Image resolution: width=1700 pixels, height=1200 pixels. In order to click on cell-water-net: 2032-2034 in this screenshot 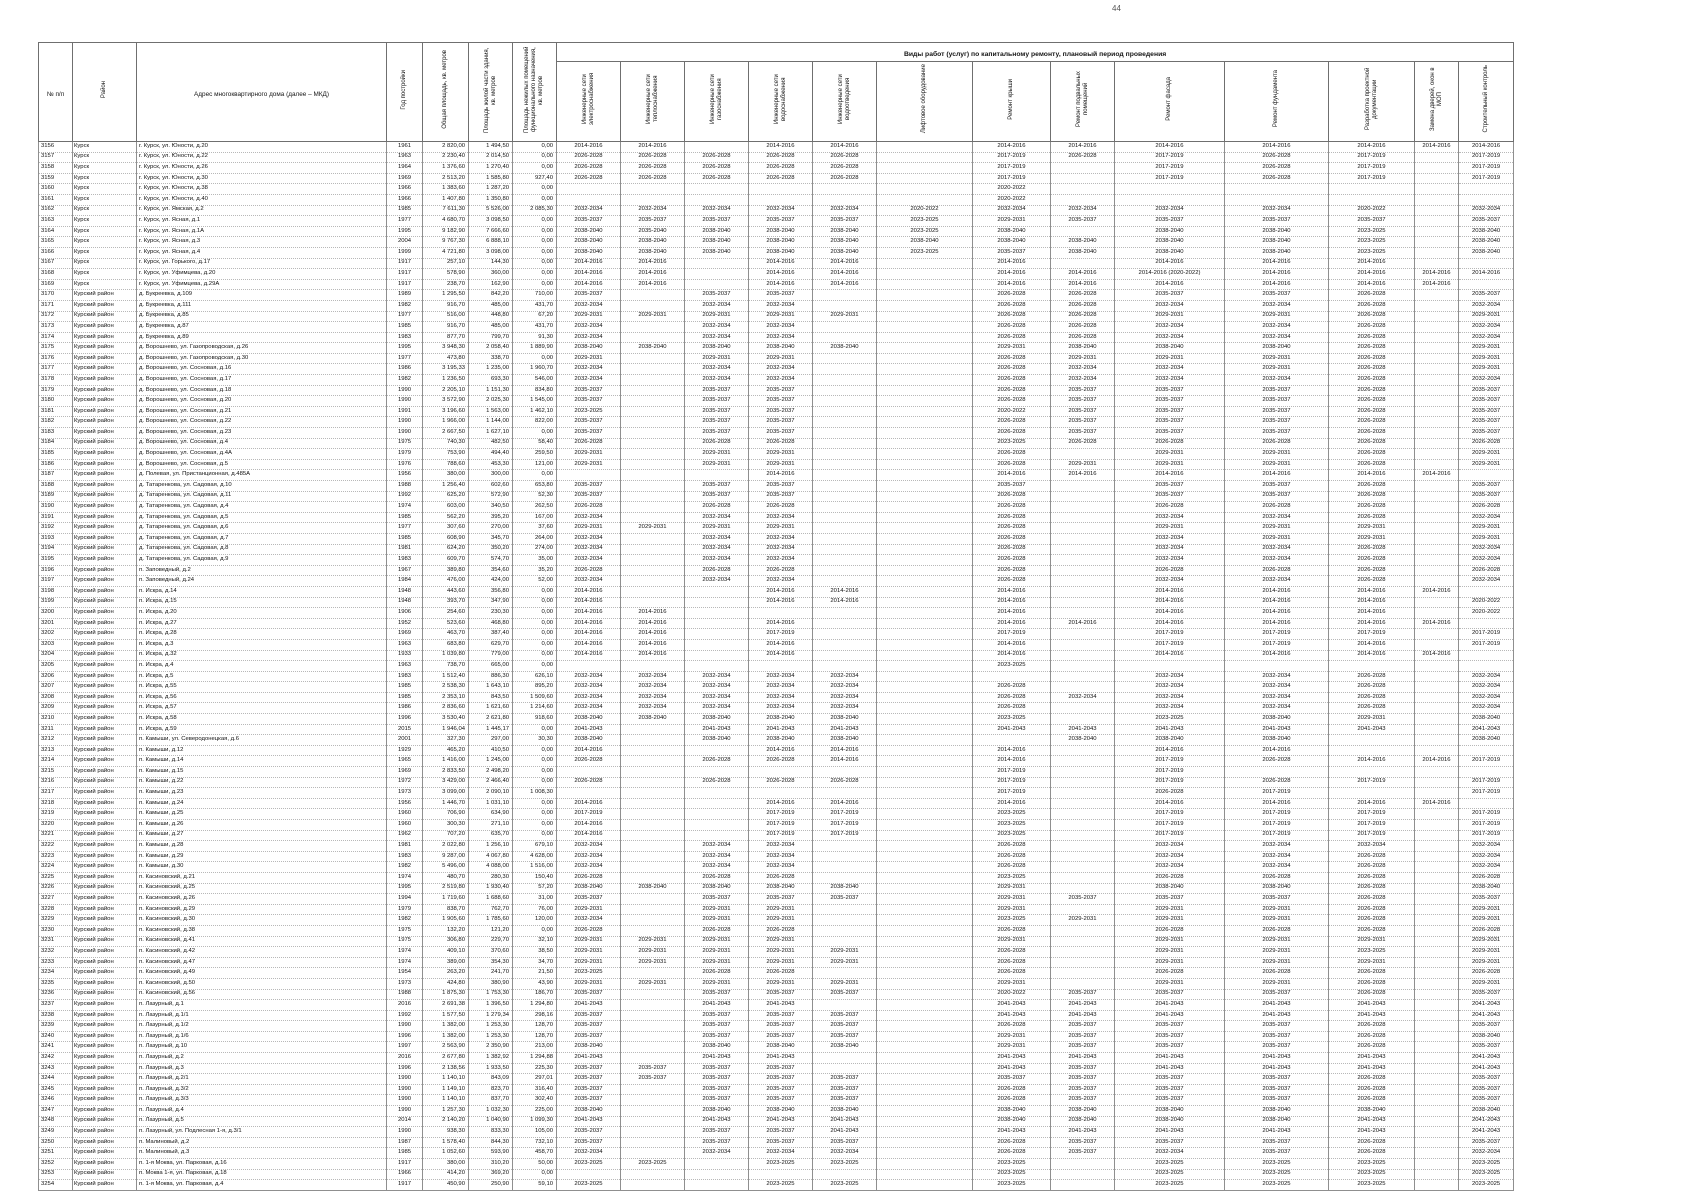, I will do `click(780, 517)`.